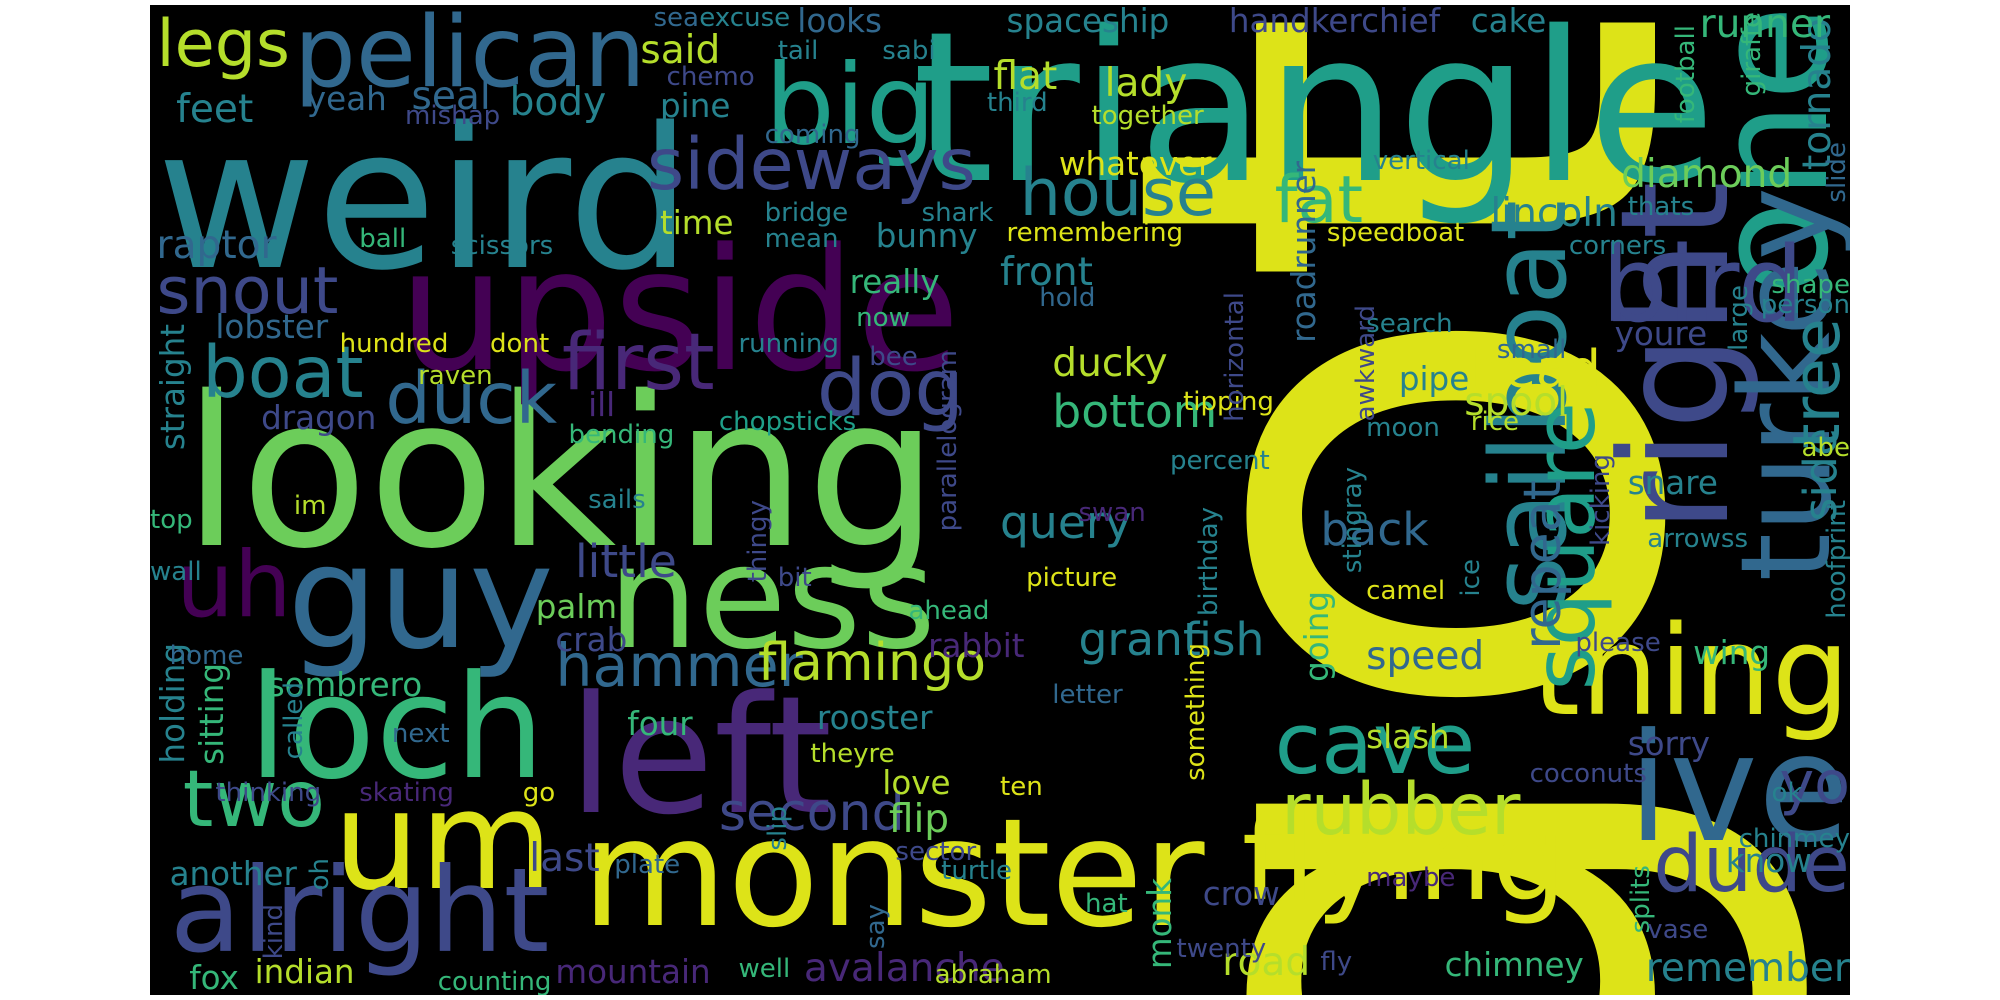 This screenshot has height=1000, width=2000. I want to click on word-running: running, so click(788, 343).